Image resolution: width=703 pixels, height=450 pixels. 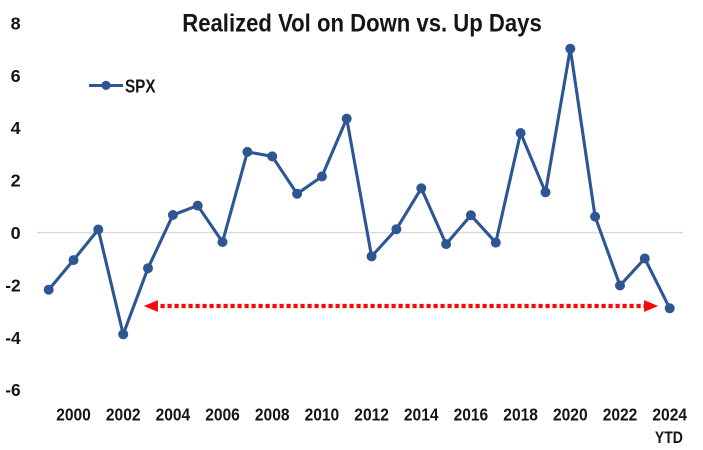 I want to click on svg-text: 2014, so click(x=421, y=415).